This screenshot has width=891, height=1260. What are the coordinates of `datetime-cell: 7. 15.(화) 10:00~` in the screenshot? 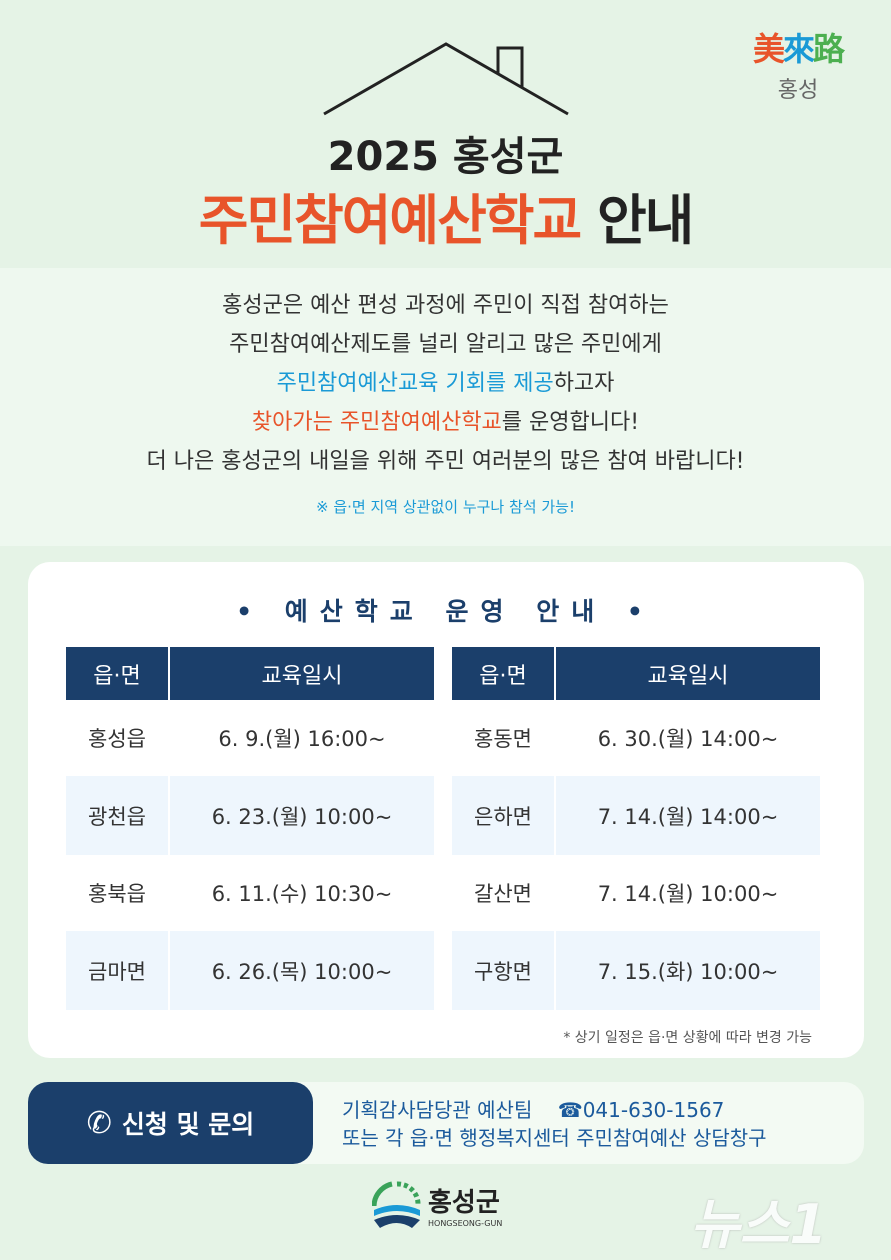 It's located at (687, 970).